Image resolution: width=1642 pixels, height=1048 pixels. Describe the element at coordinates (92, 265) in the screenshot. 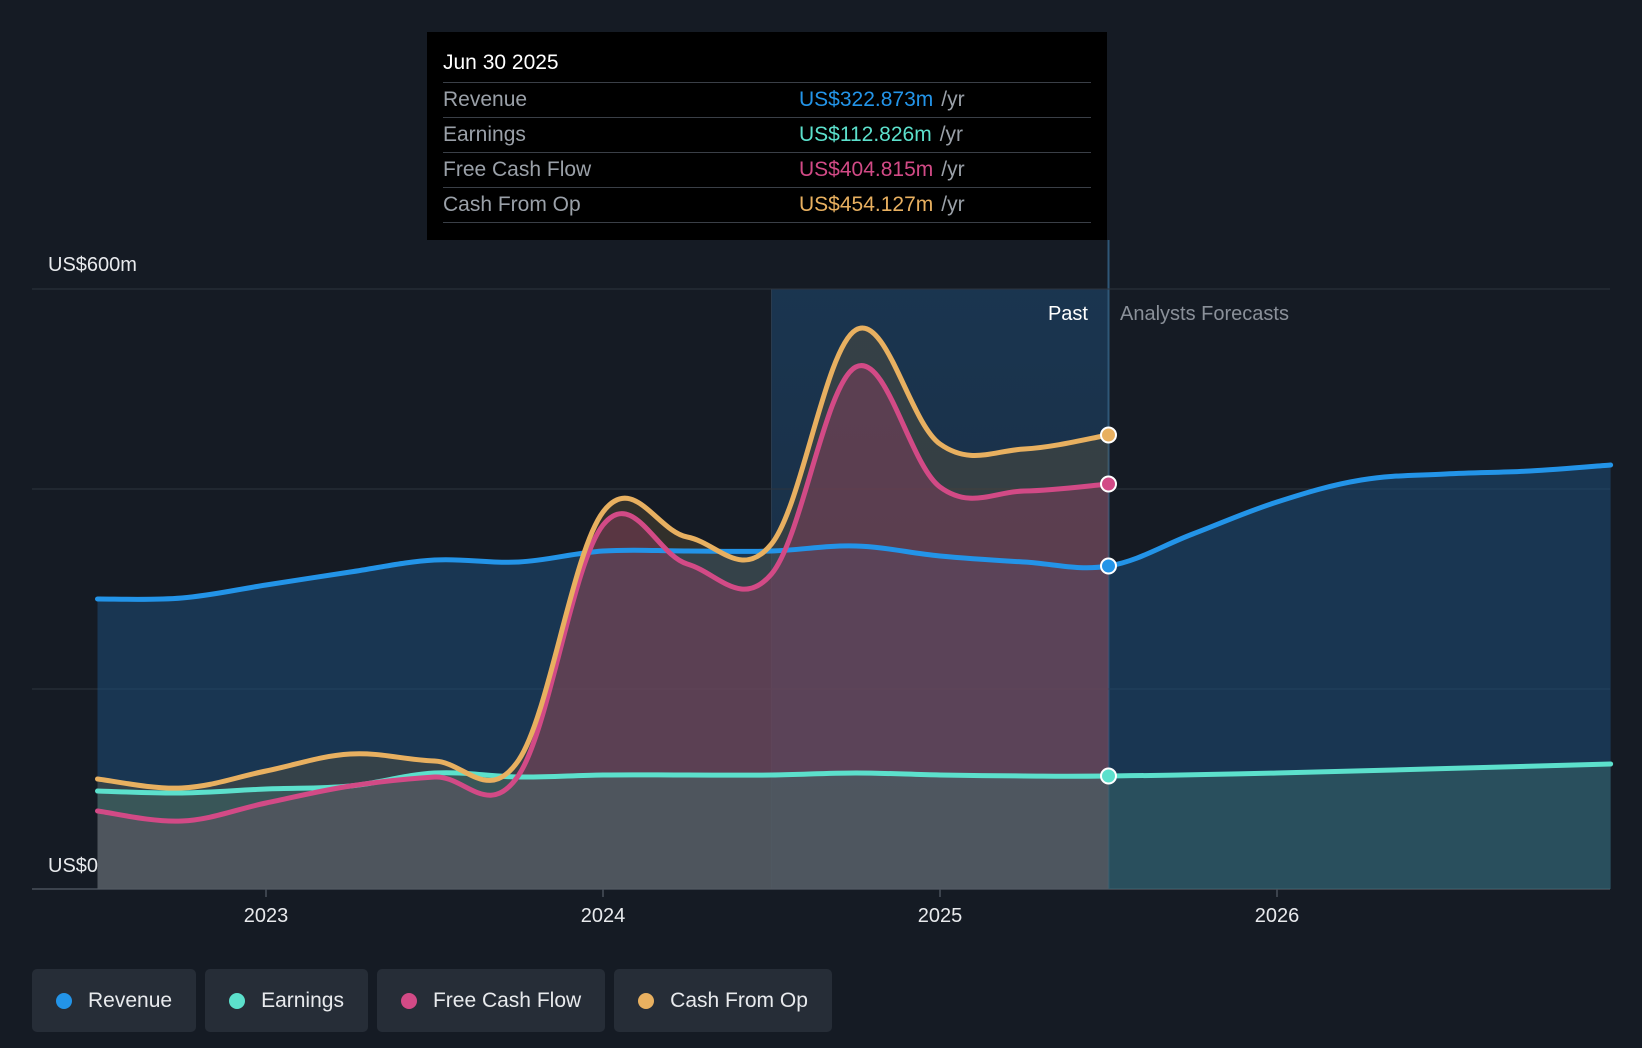

I see `y-tick-label-top: US$600m` at that location.